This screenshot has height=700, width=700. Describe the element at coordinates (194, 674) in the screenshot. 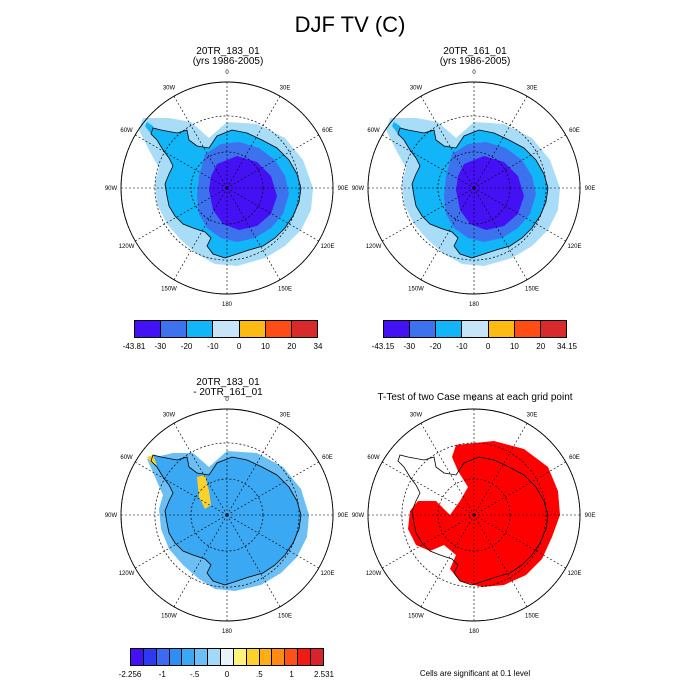

I see `colorbar-tick-label: -.5` at that location.